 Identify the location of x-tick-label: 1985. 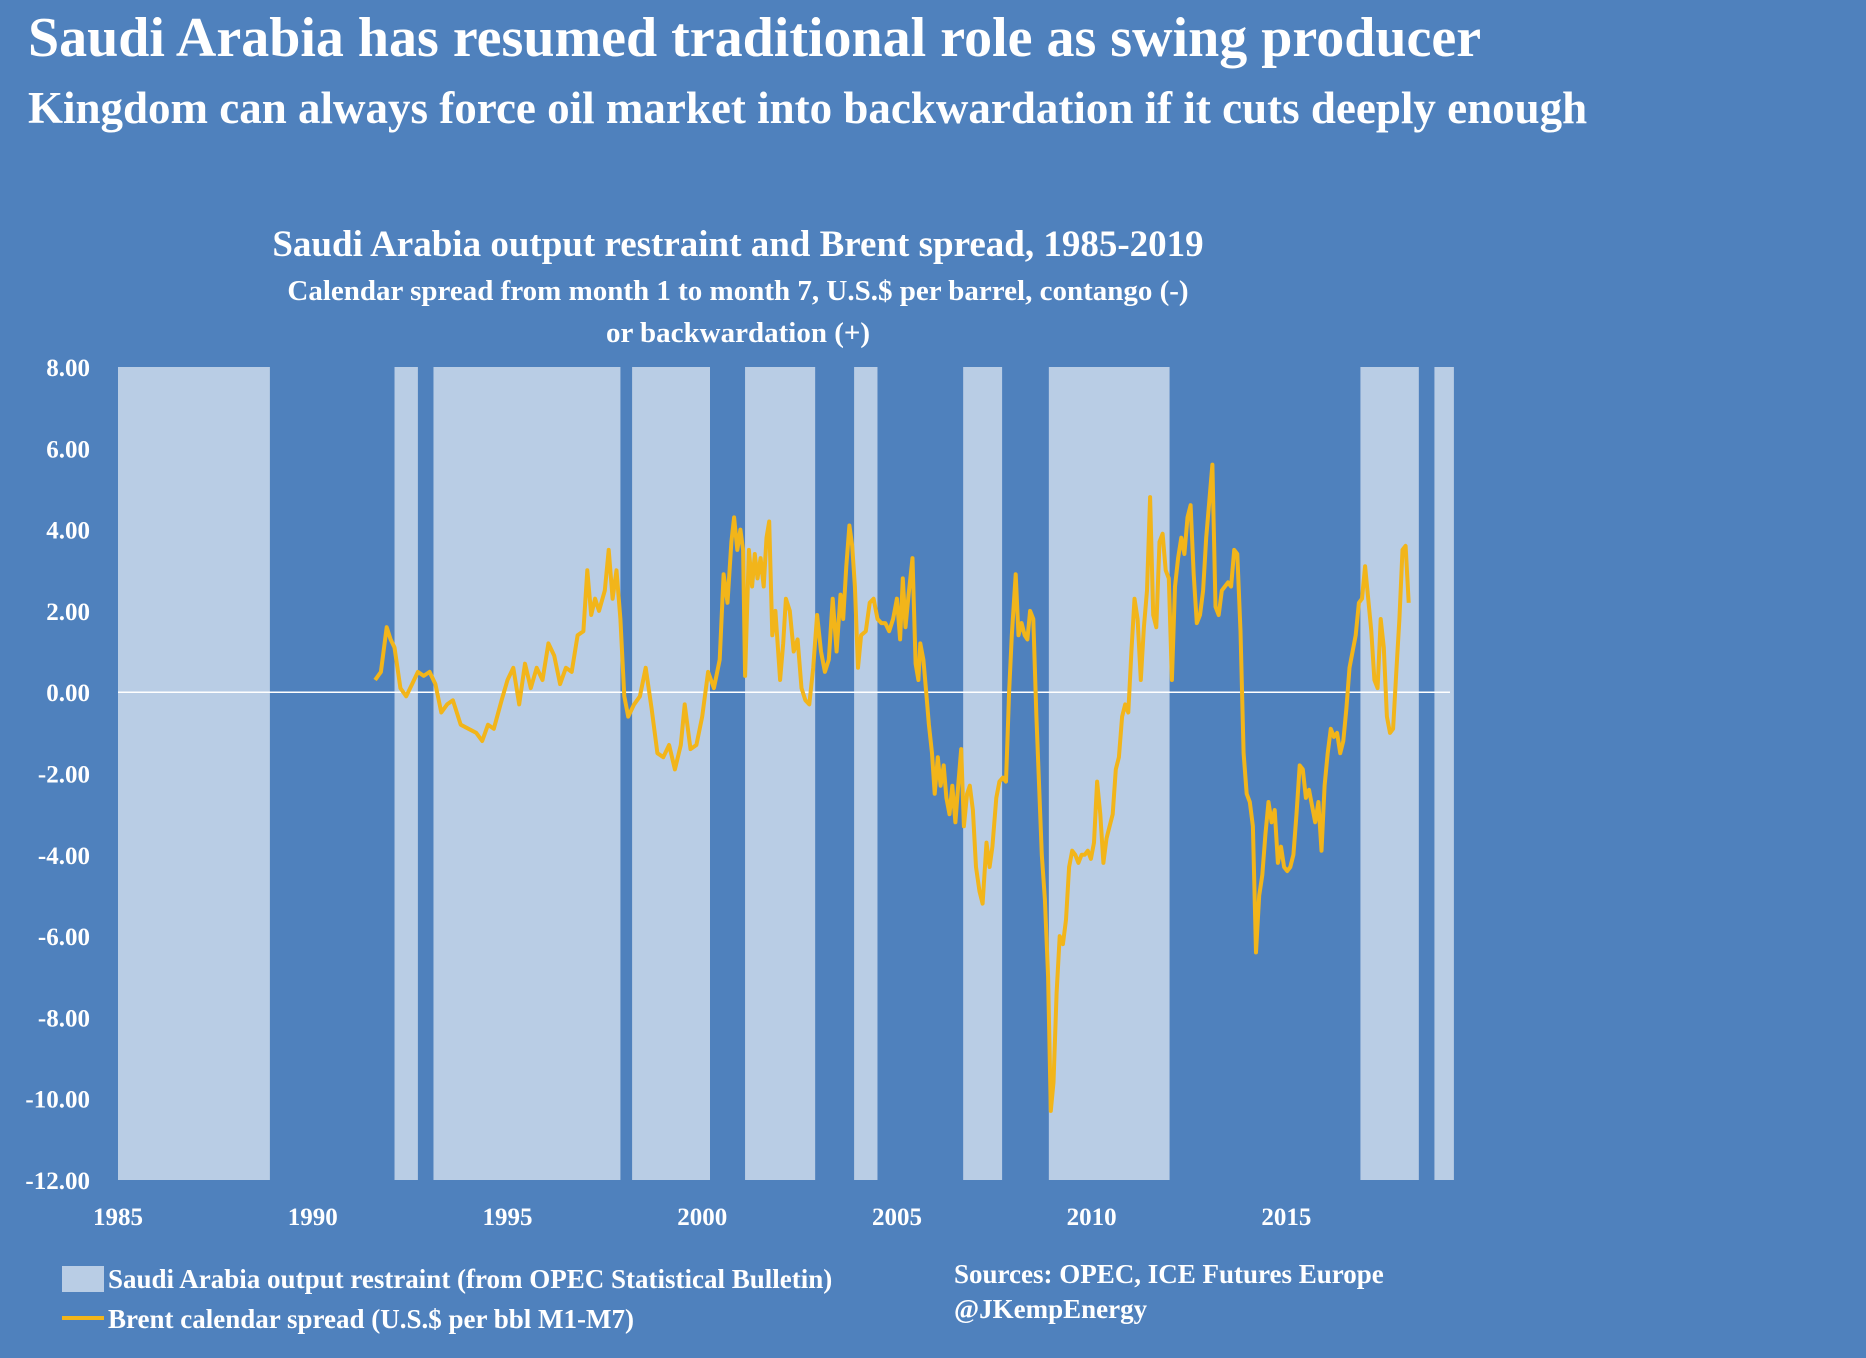
(118, 1217).